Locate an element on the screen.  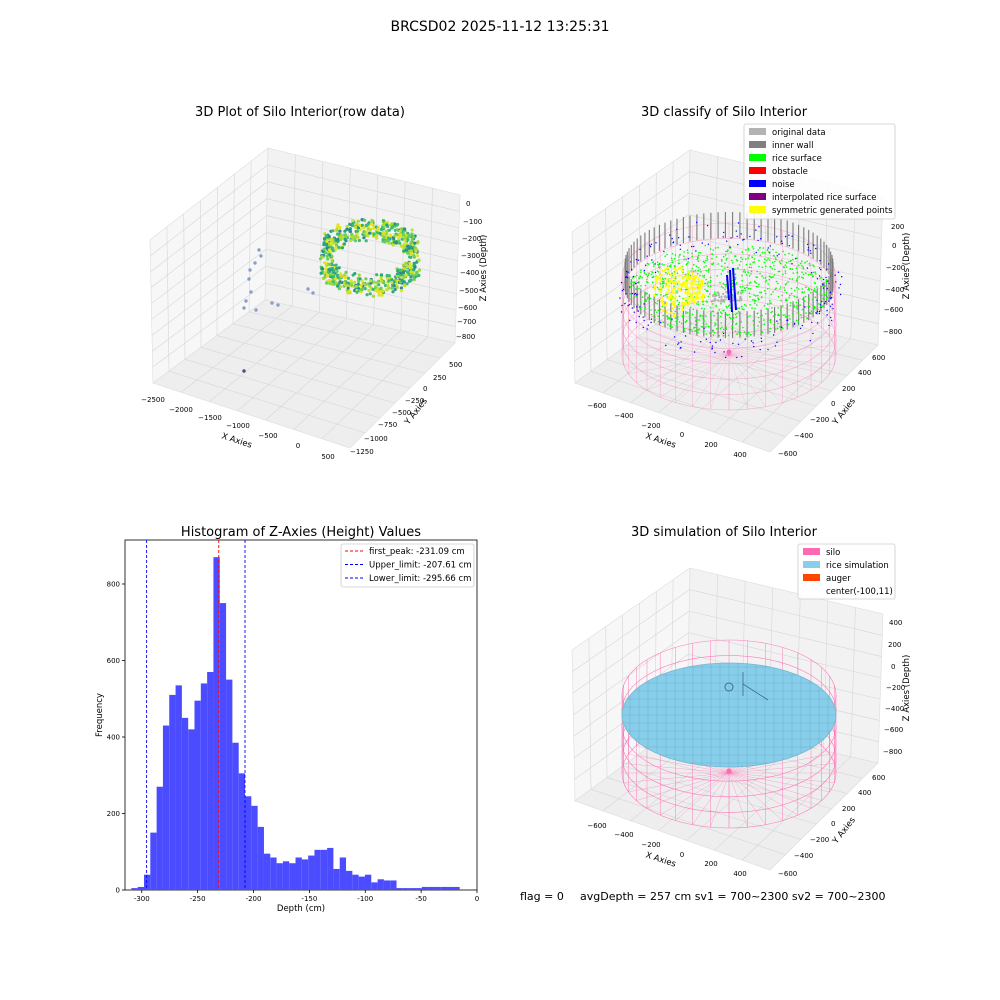
legend-swatch is located at coordinates (757, 157).